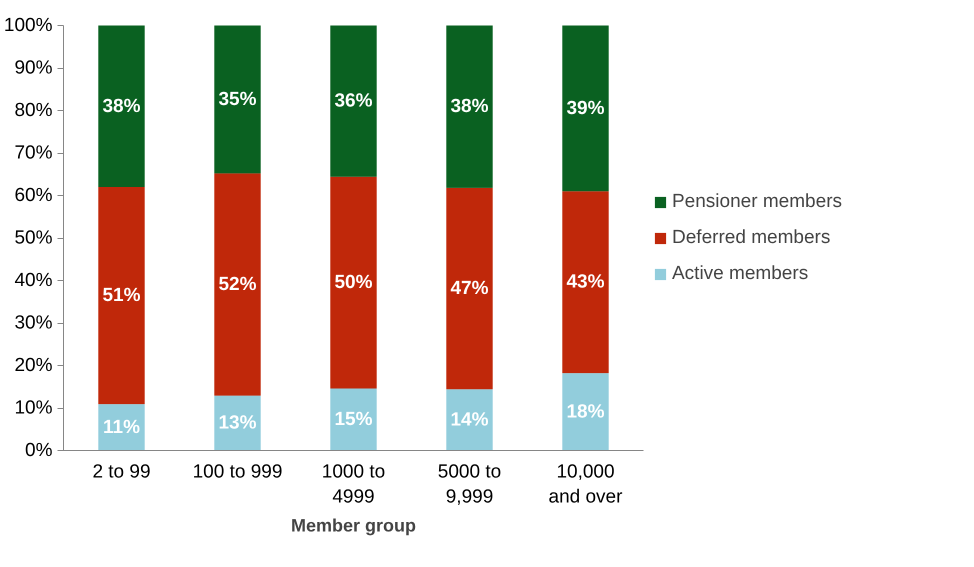 This screenshot has height=567, width=974. Describe the element at coordinates (740, 273) in the screenshot. I see `legend-label: Active members` at that location.